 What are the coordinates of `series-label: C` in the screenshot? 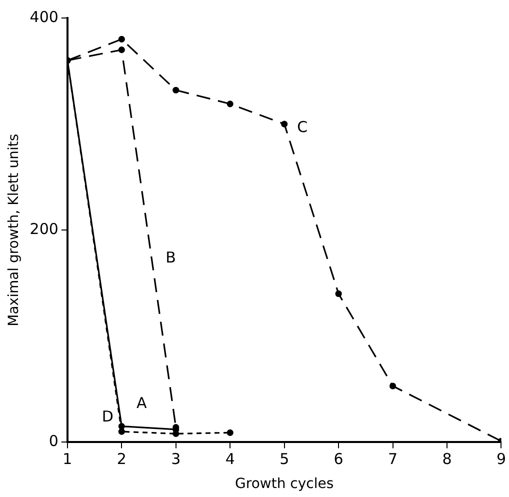 It's located at (302, 127).